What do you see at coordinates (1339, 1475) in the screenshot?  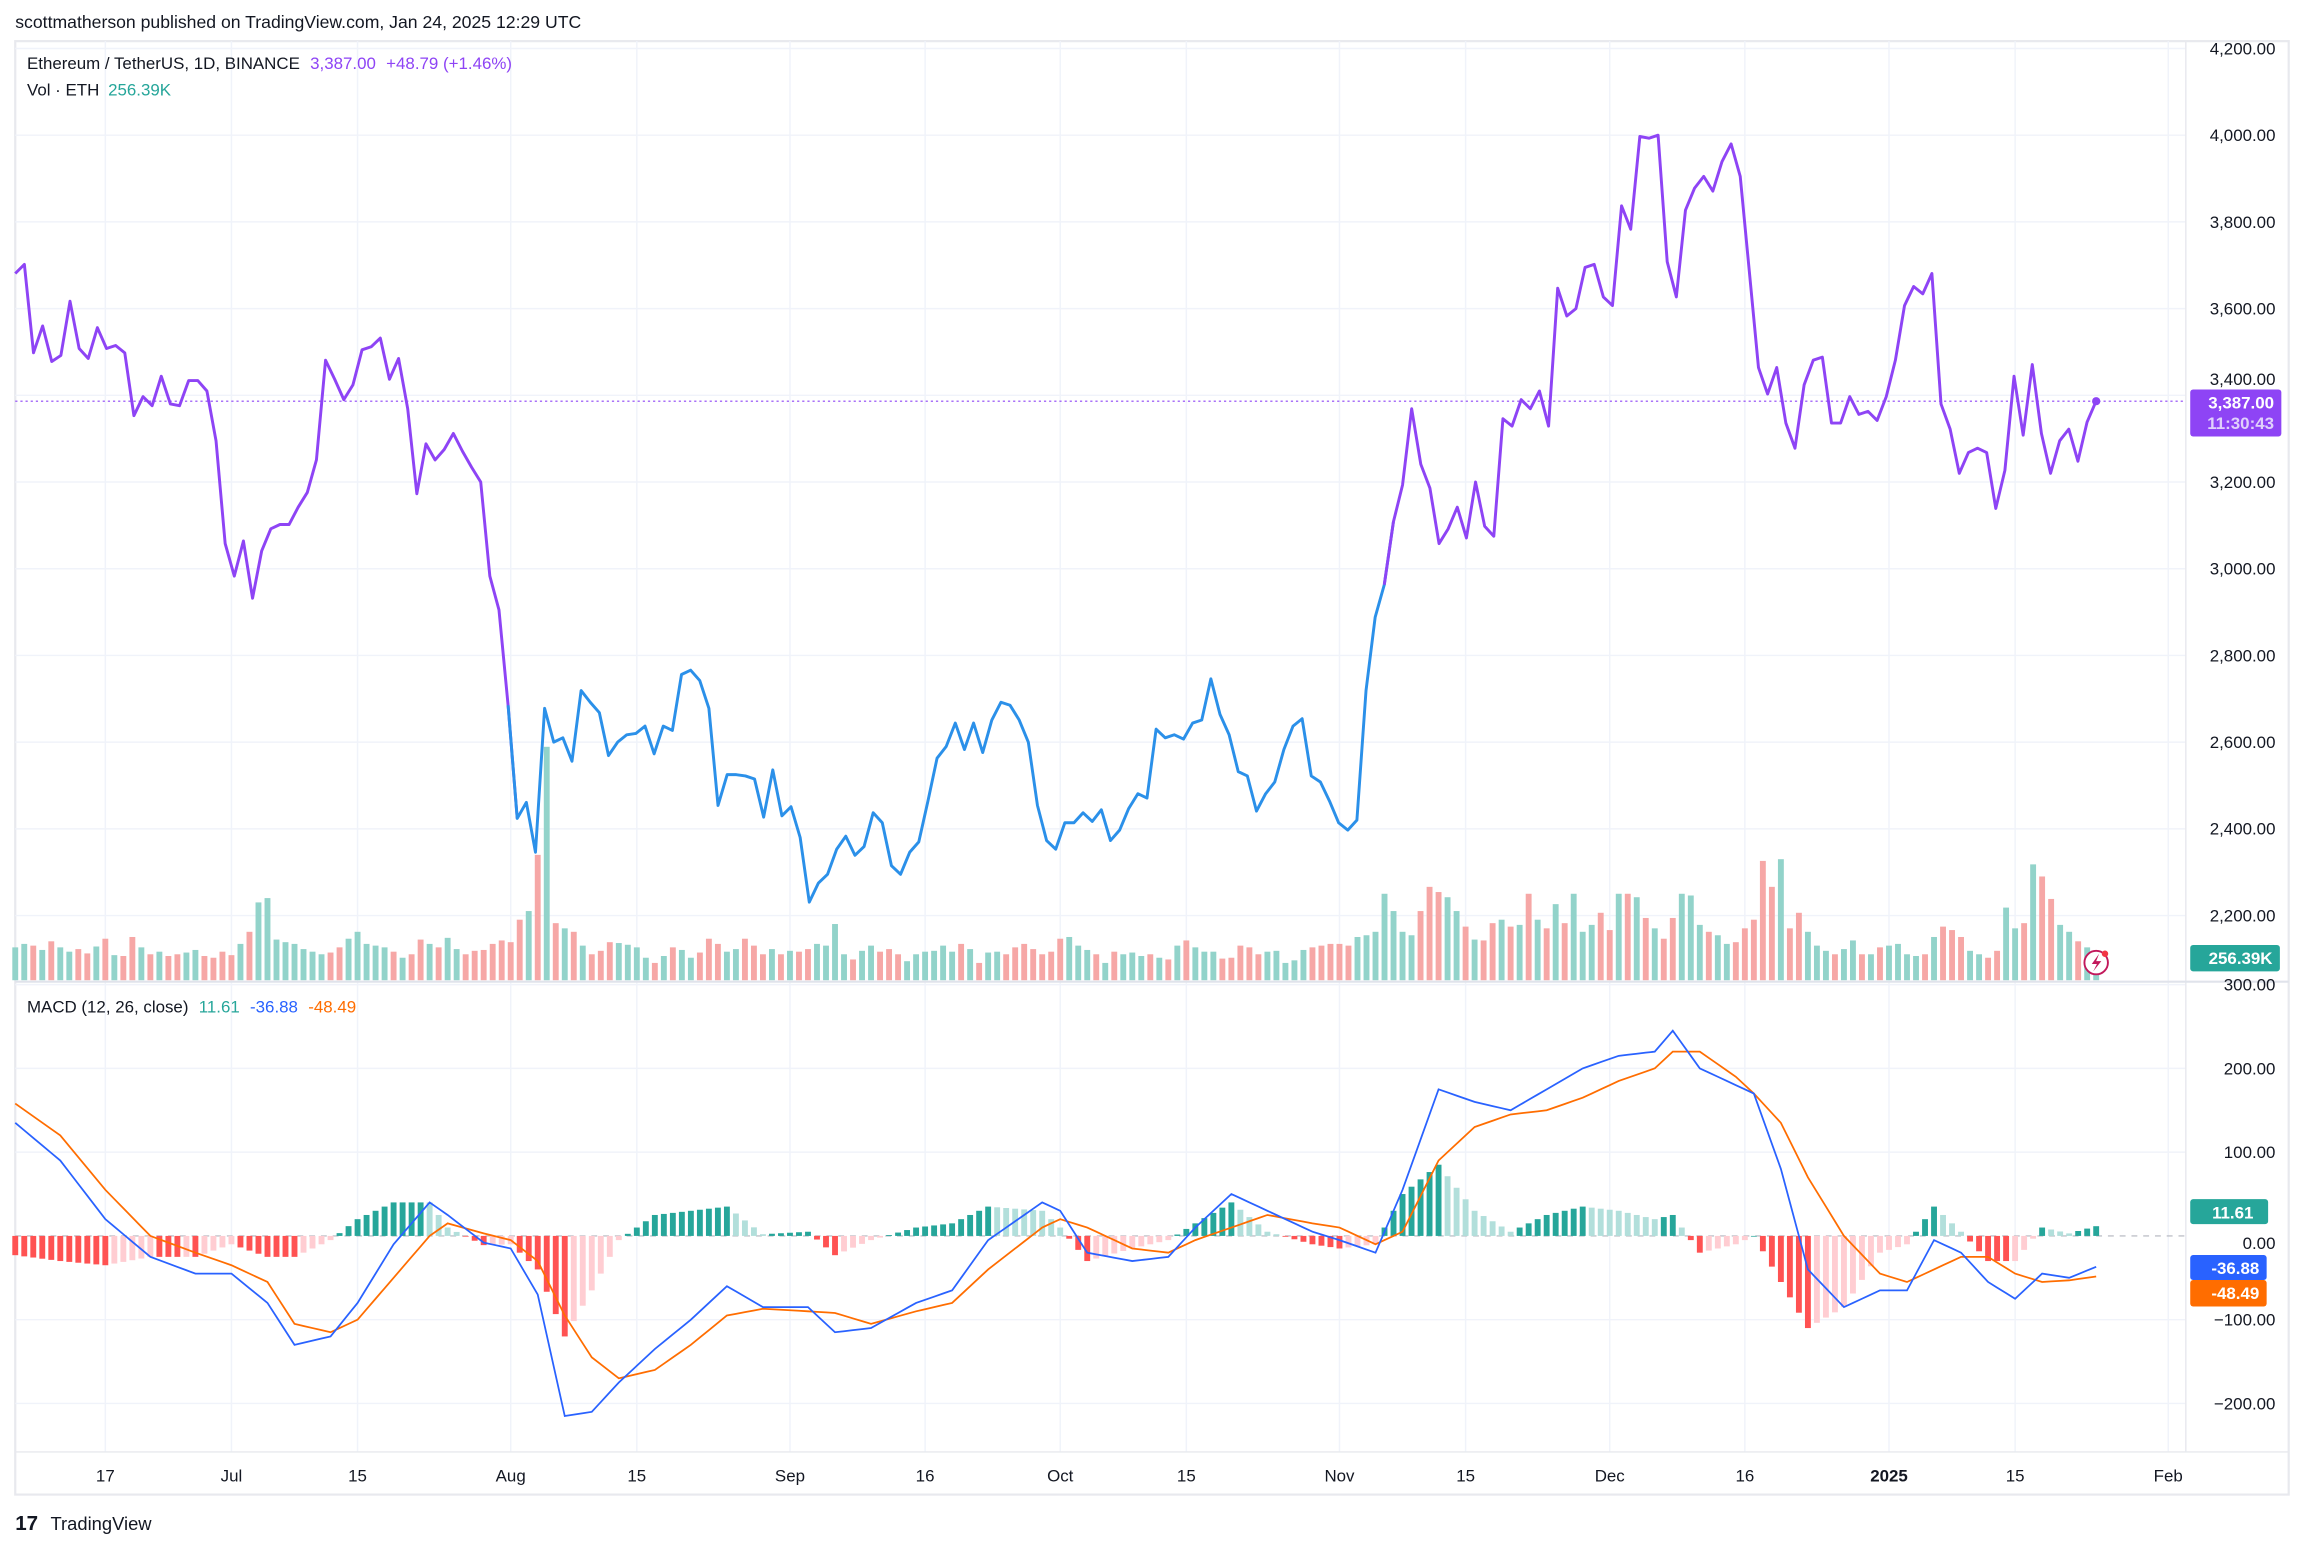 I see `time-axis-label: Nov` at bounding box center [1339, 1475].